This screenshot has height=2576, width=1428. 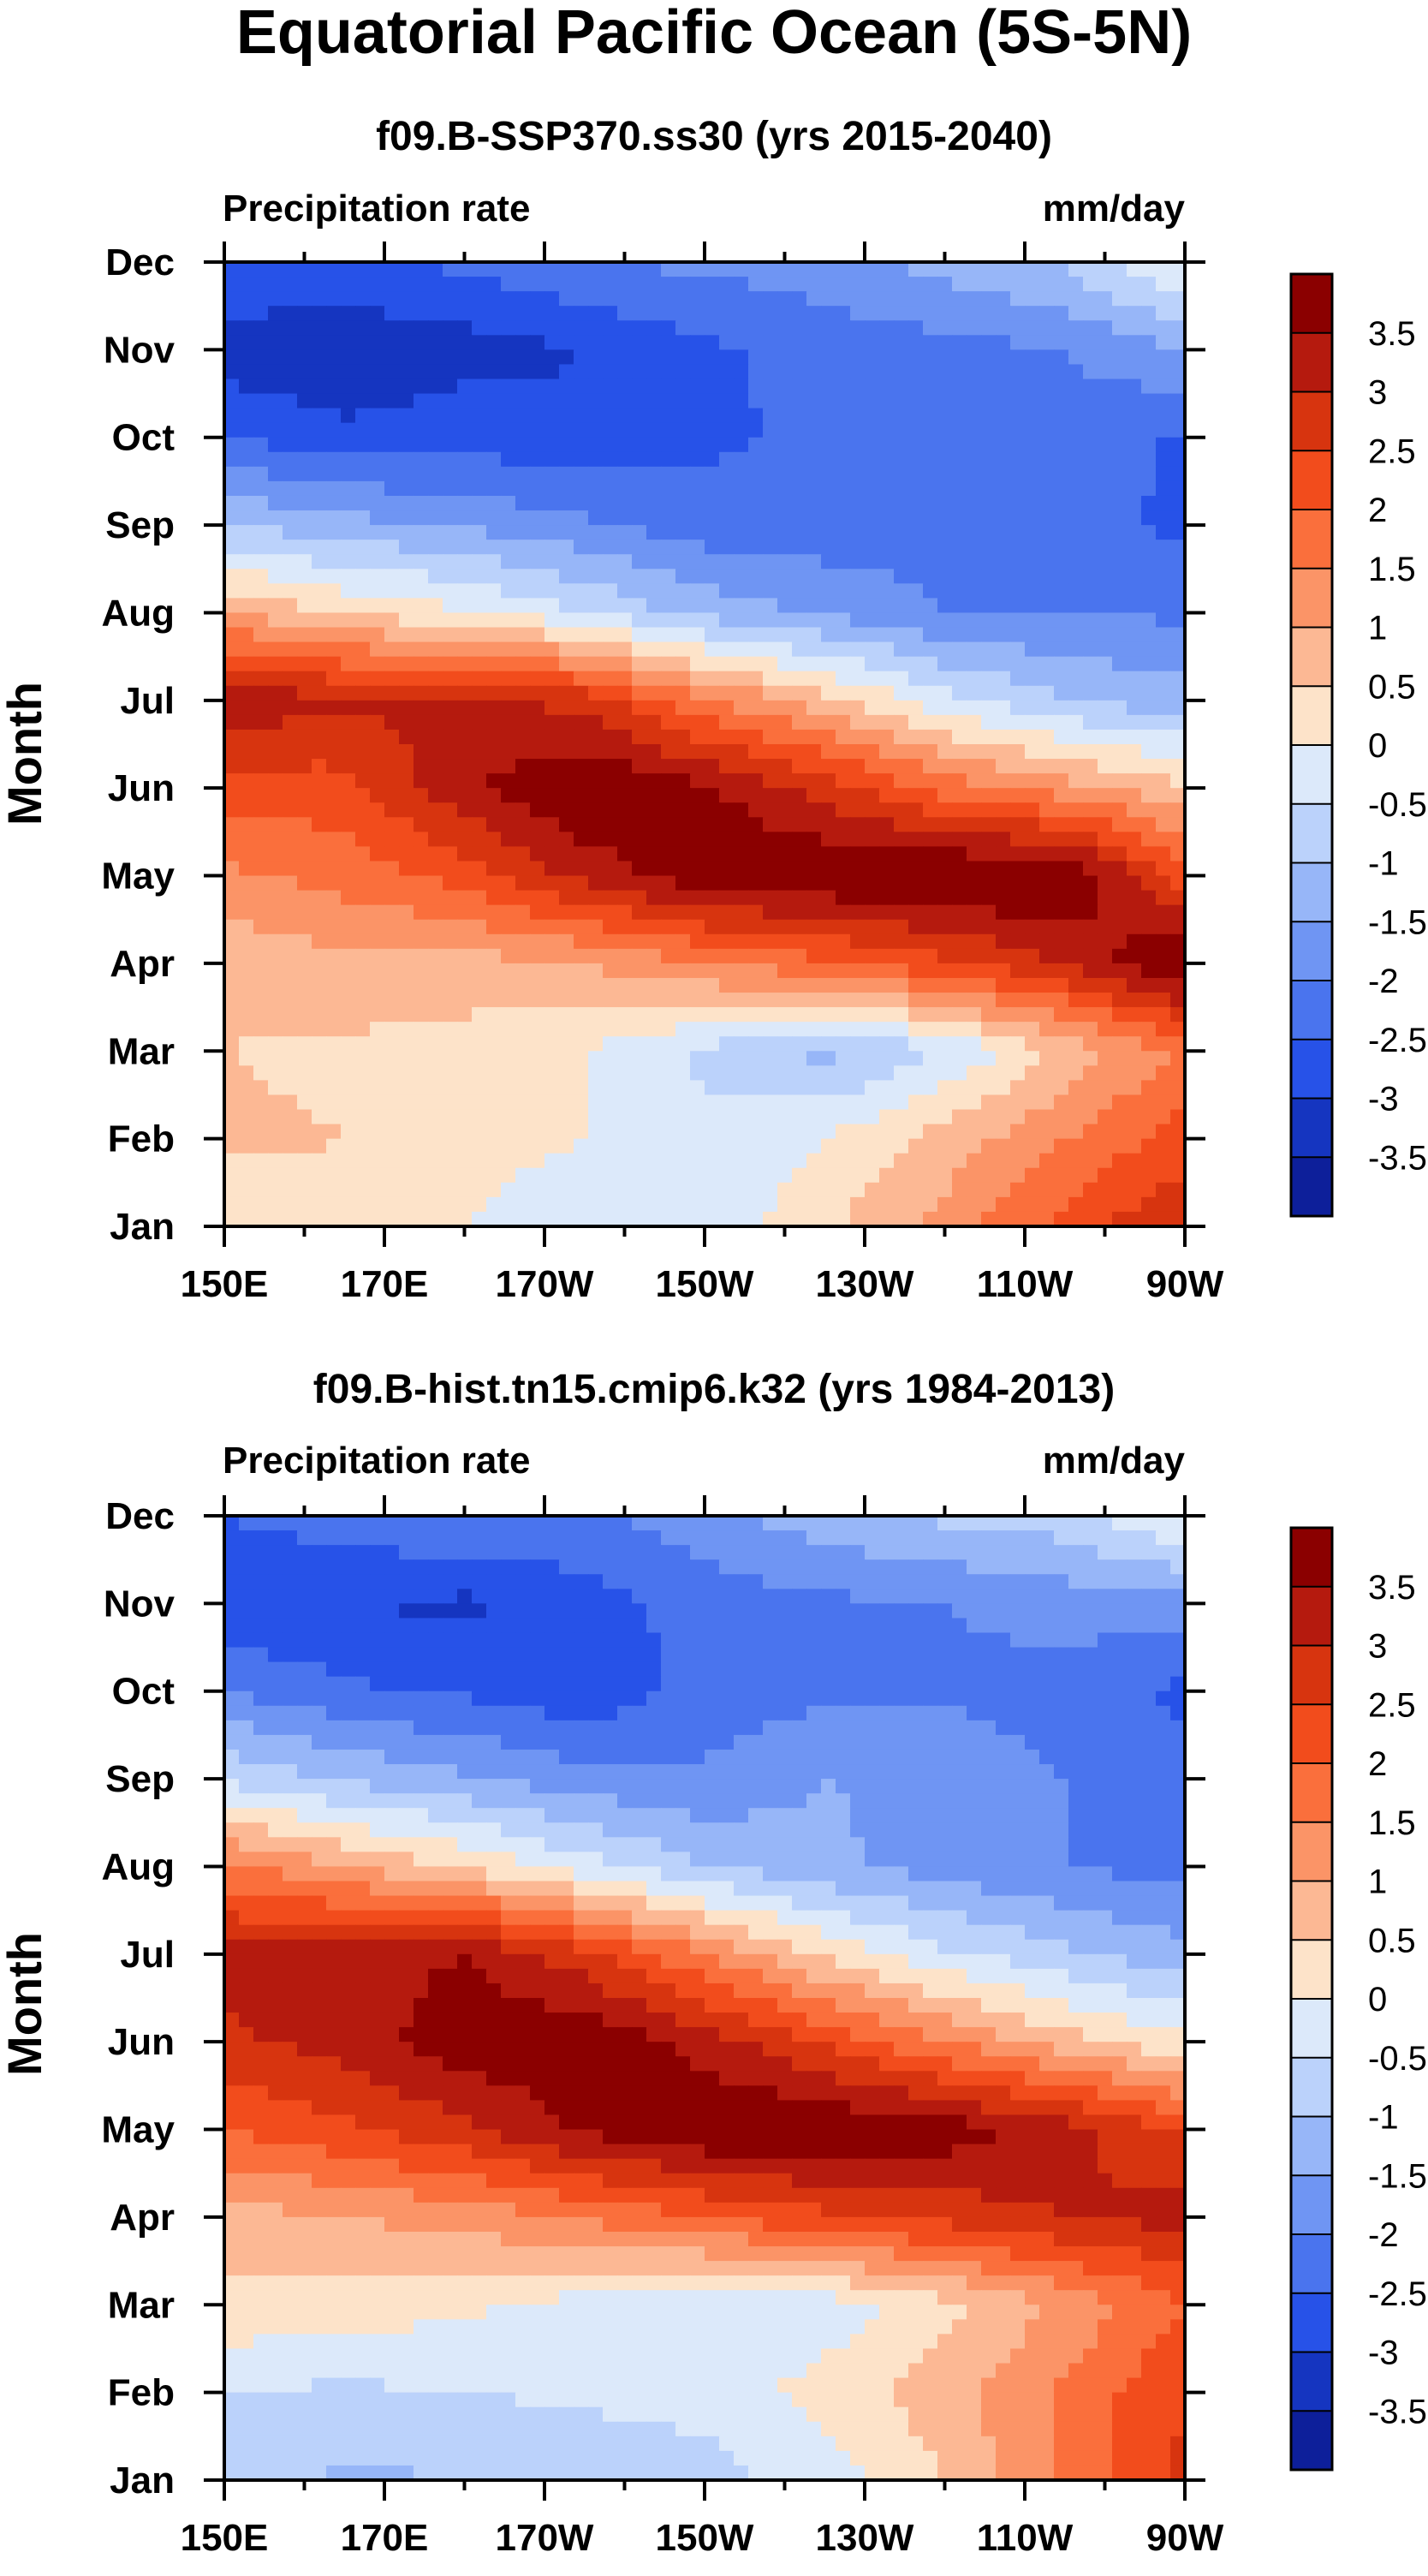 I want to click on colorbar-swatch, so click(x=1311, y=362).